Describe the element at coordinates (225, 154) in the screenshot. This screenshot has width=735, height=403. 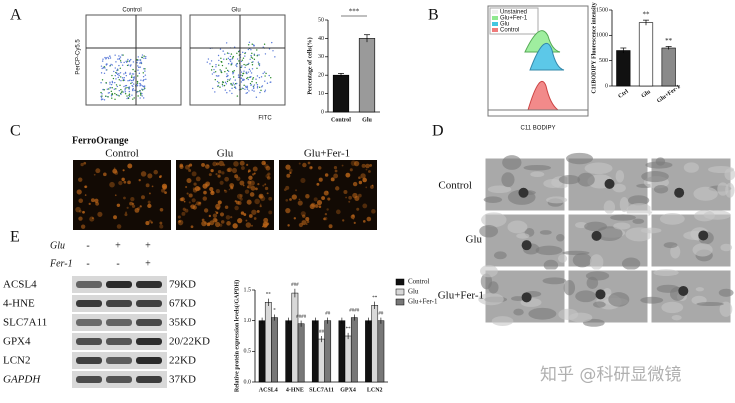
I see `condition-label: Glu` at that location.